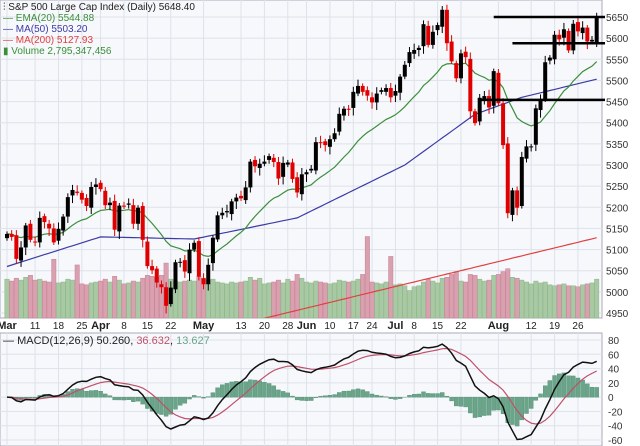  What do you see at coordinates (51, 29) in the screenshot?
I see `legend-ma50-text: MA(50) 5503.20` at bounding box center [51, 29].